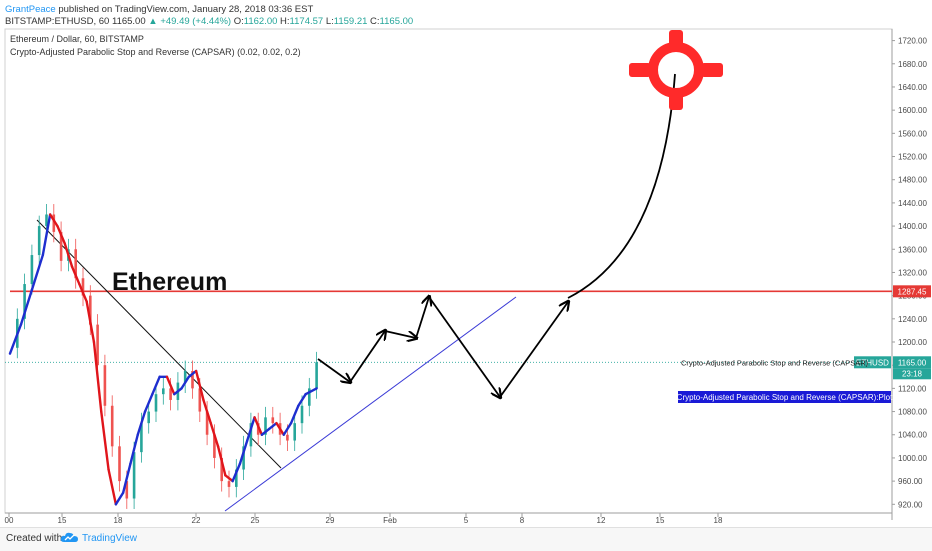 The image size is (932, 551). Describe the element at coordinates (912, 342) in the screenshot. I see `price-tick-label: 1200.00` at that location.